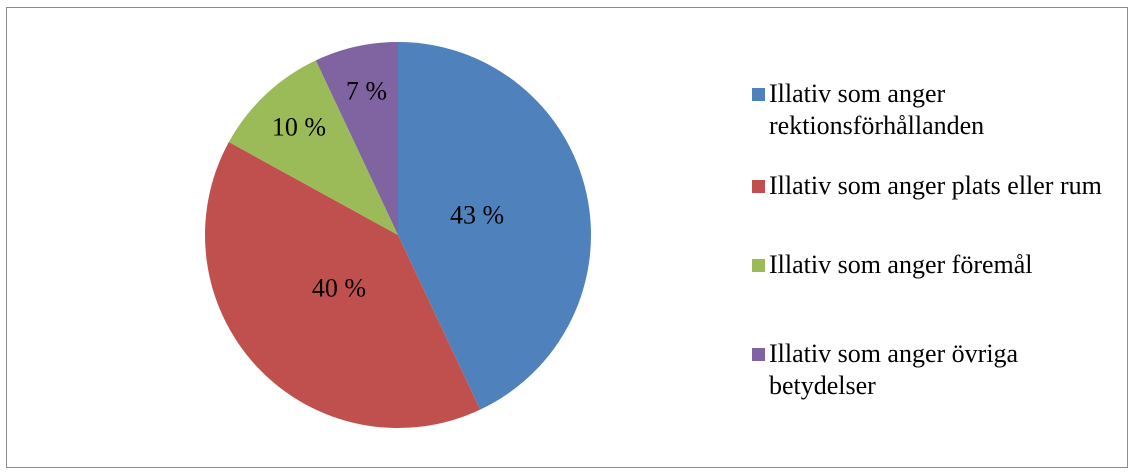  I want to click on data-label: 40 %, so click(339, 287).